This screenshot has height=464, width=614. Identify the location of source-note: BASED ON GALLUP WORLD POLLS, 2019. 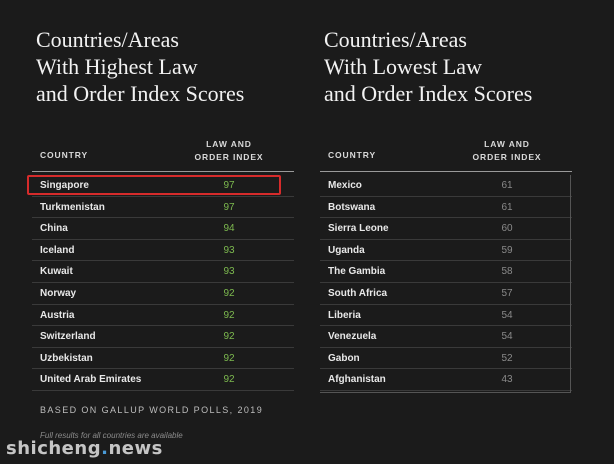
(152, 410).